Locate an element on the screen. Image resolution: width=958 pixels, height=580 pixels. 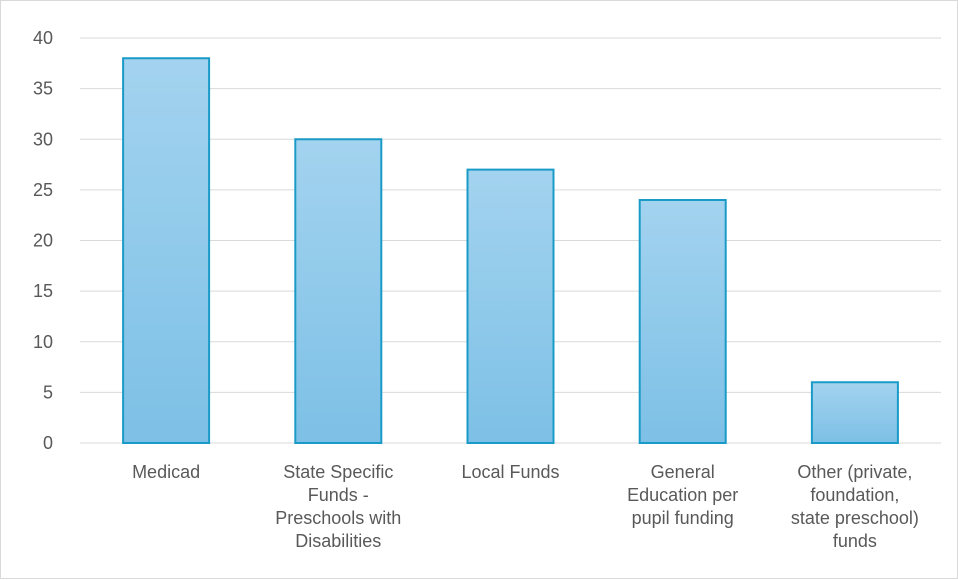
y-tick-label: 20 is located at coordinates (43, 241).